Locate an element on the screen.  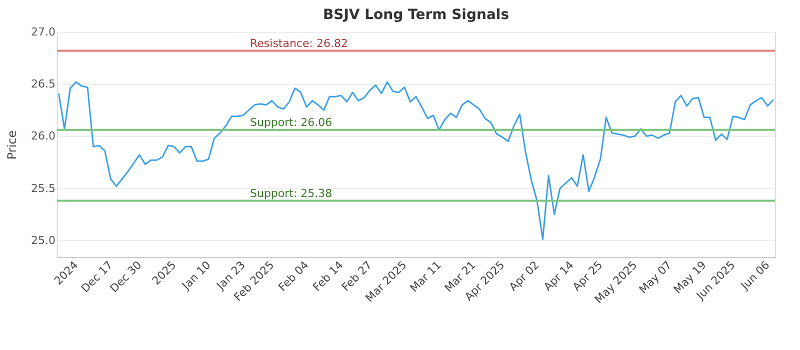
x-tick-label: Mar 11 is located at coordinates (426, 276).